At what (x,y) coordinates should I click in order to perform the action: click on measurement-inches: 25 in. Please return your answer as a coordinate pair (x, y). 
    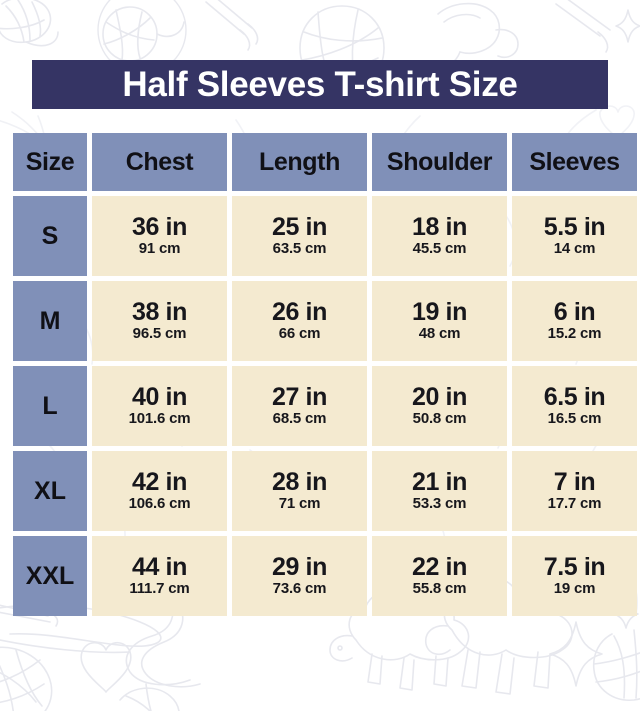
    Looking at the image, I should click on (299, 227).